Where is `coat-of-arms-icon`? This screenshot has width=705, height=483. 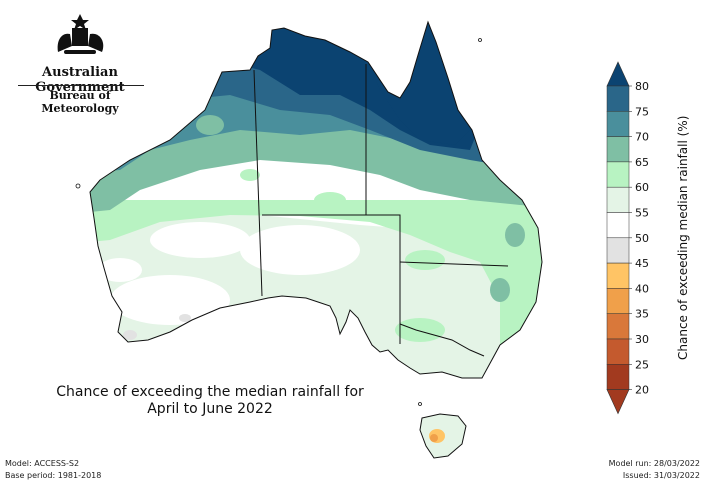
coat-of-arms-icon is located at coordinates (80, 34).